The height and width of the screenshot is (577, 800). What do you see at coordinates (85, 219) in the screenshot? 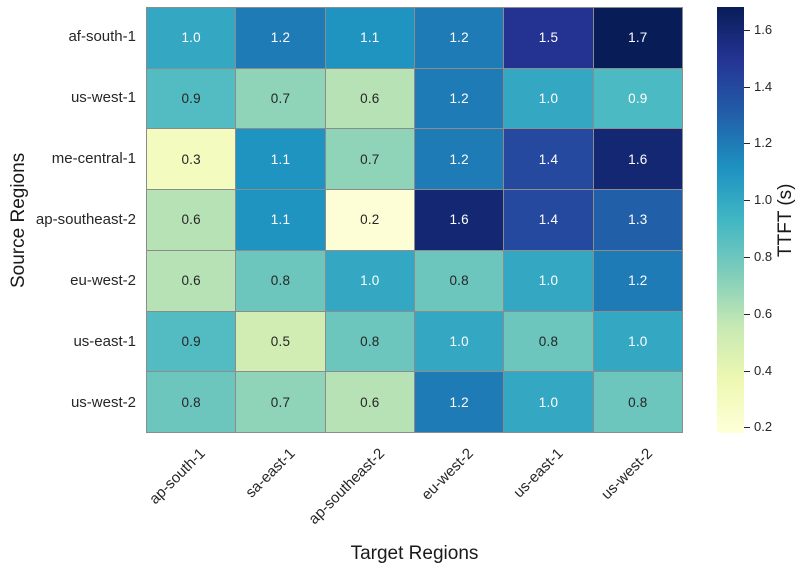
I see `y-tick-label: ap-southeast-2` at bounding box center [85, 219].